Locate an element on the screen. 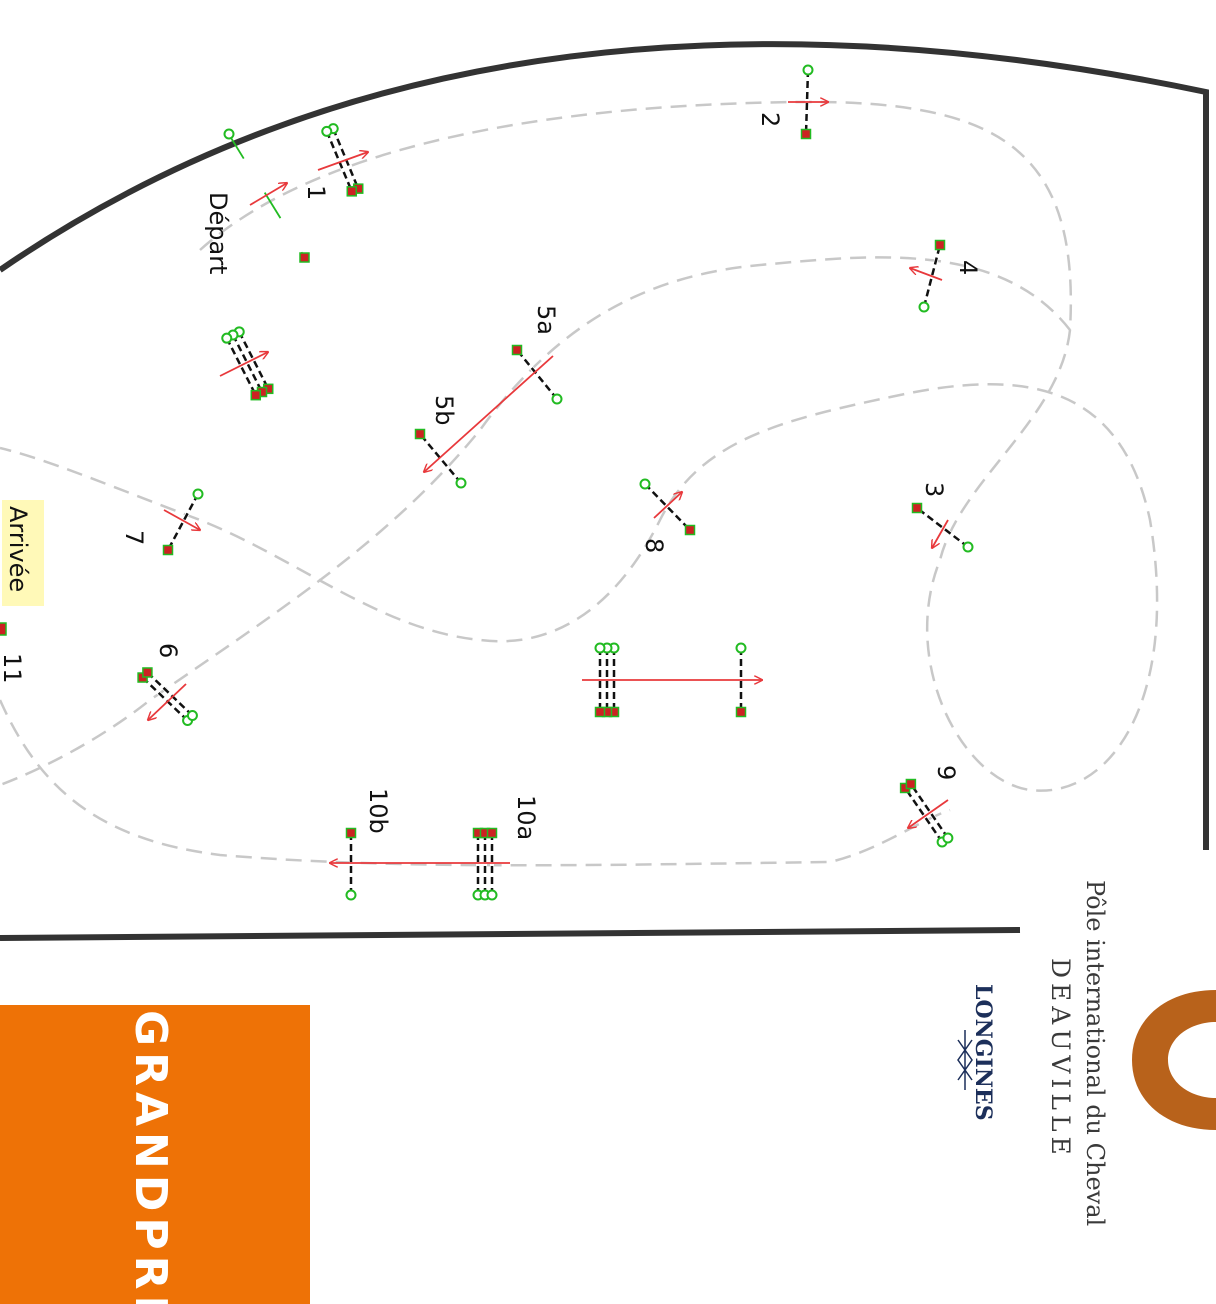  obstacle-label-4: 4 is located at coordinates (968, 267).